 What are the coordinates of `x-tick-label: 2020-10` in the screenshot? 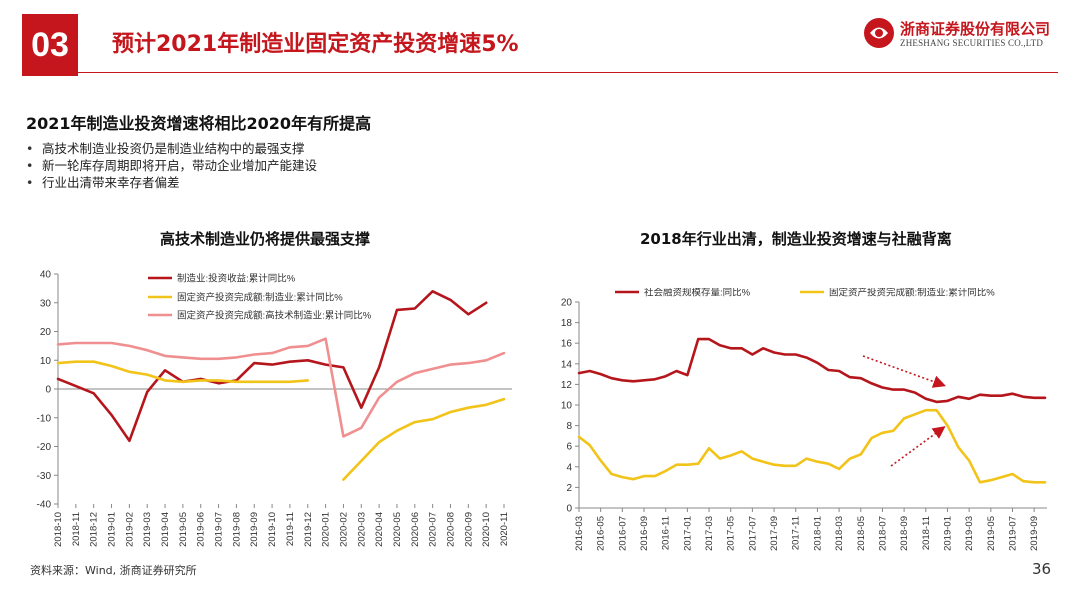 It's located at (486, 529).